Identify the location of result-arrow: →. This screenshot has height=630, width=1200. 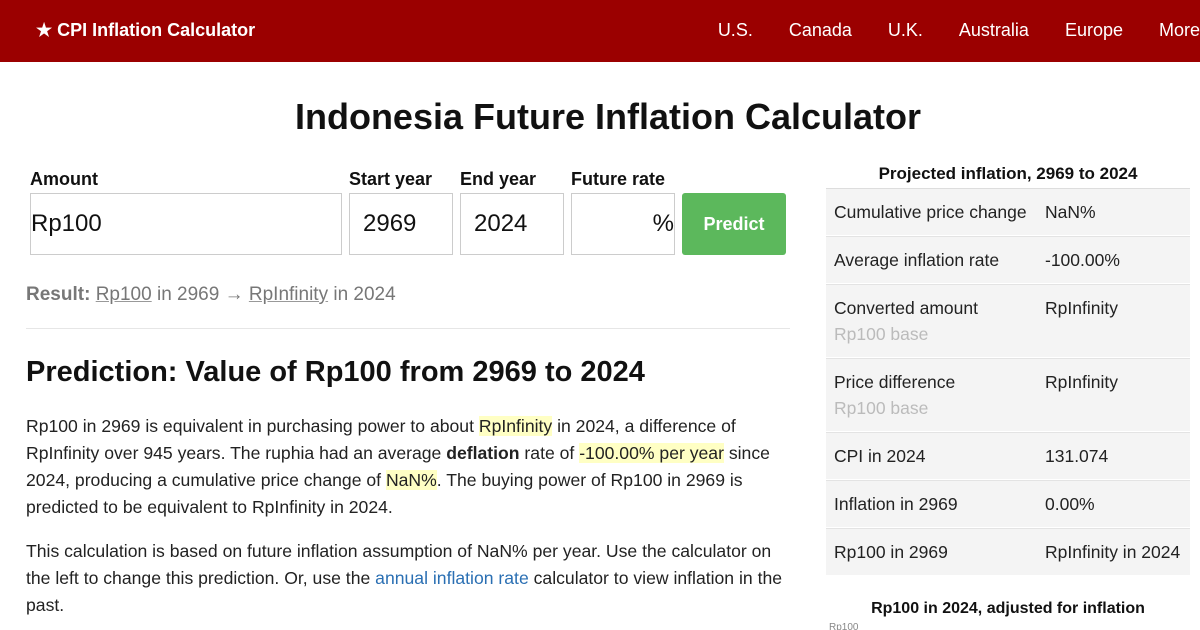
(234, 294).